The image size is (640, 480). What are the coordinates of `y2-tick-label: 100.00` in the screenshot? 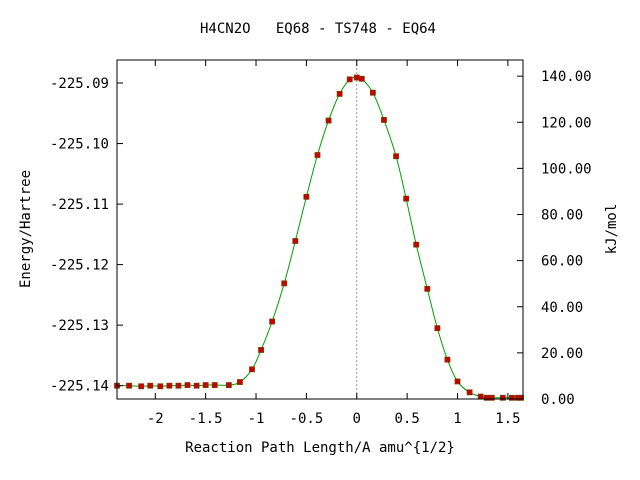 It's located at (566, 169).